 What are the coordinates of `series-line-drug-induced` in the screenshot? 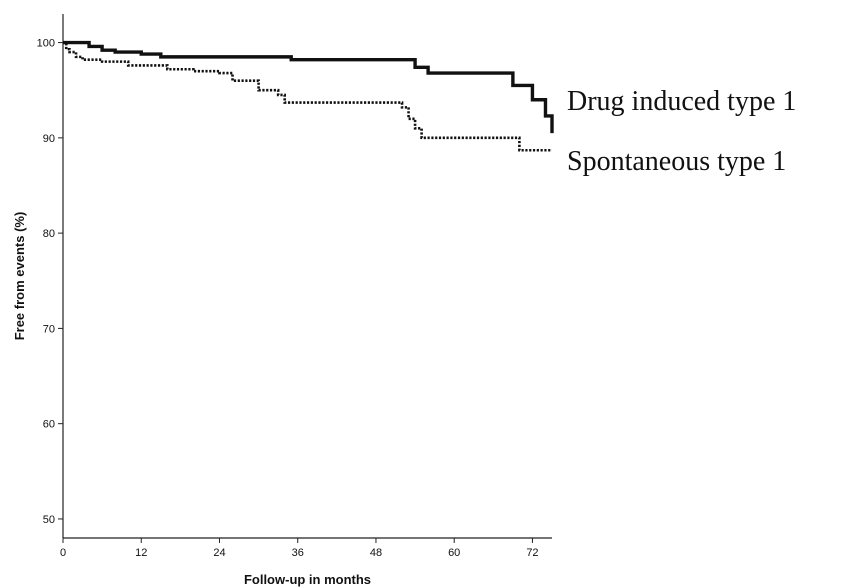 It's located at (308, 87).